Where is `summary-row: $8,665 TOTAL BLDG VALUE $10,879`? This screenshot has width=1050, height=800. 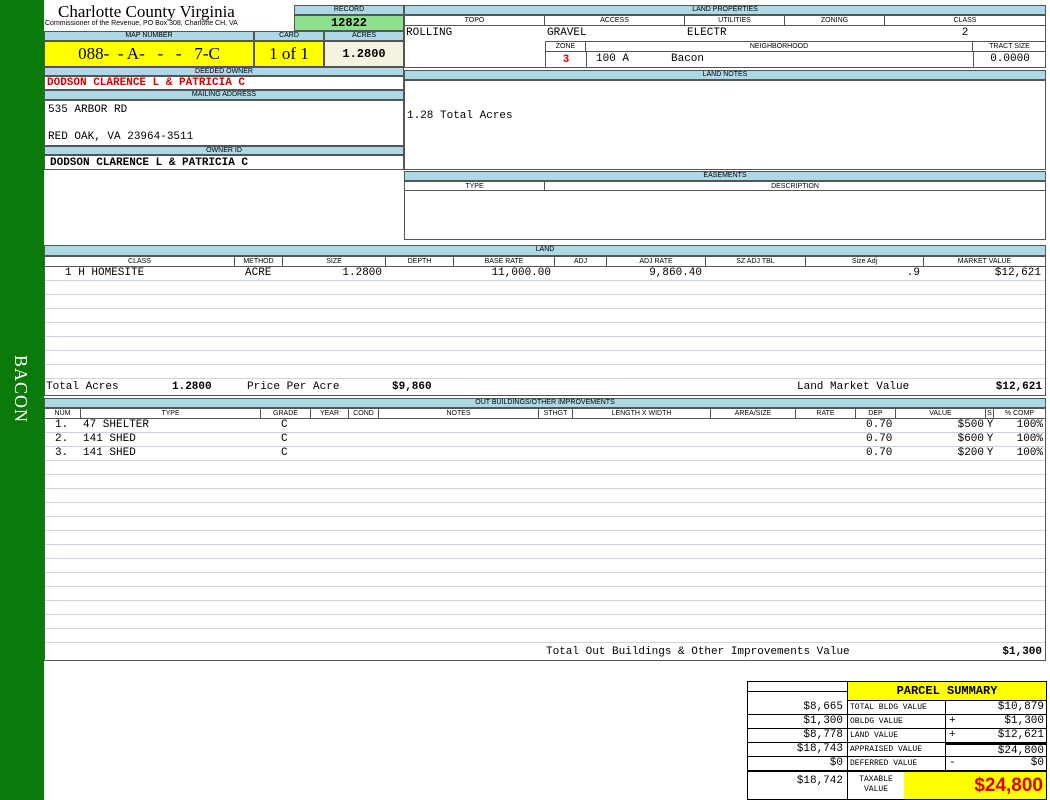 summary-row: $8,665 TOTAL BLDG VALUE $10,879 is located at coordinates (897, 708).